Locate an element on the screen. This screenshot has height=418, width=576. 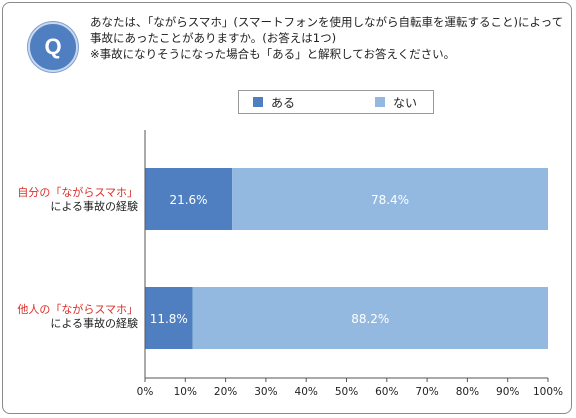
data-label-row2-series1: 11.8% is located at coordinates (169, 319).